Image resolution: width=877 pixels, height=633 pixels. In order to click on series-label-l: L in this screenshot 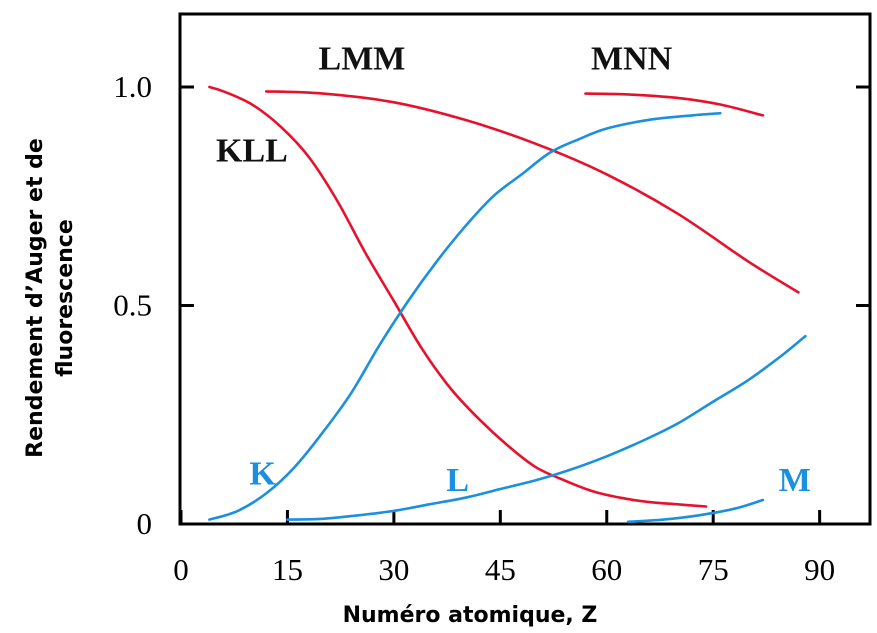, I will do `click(457, 480)`.